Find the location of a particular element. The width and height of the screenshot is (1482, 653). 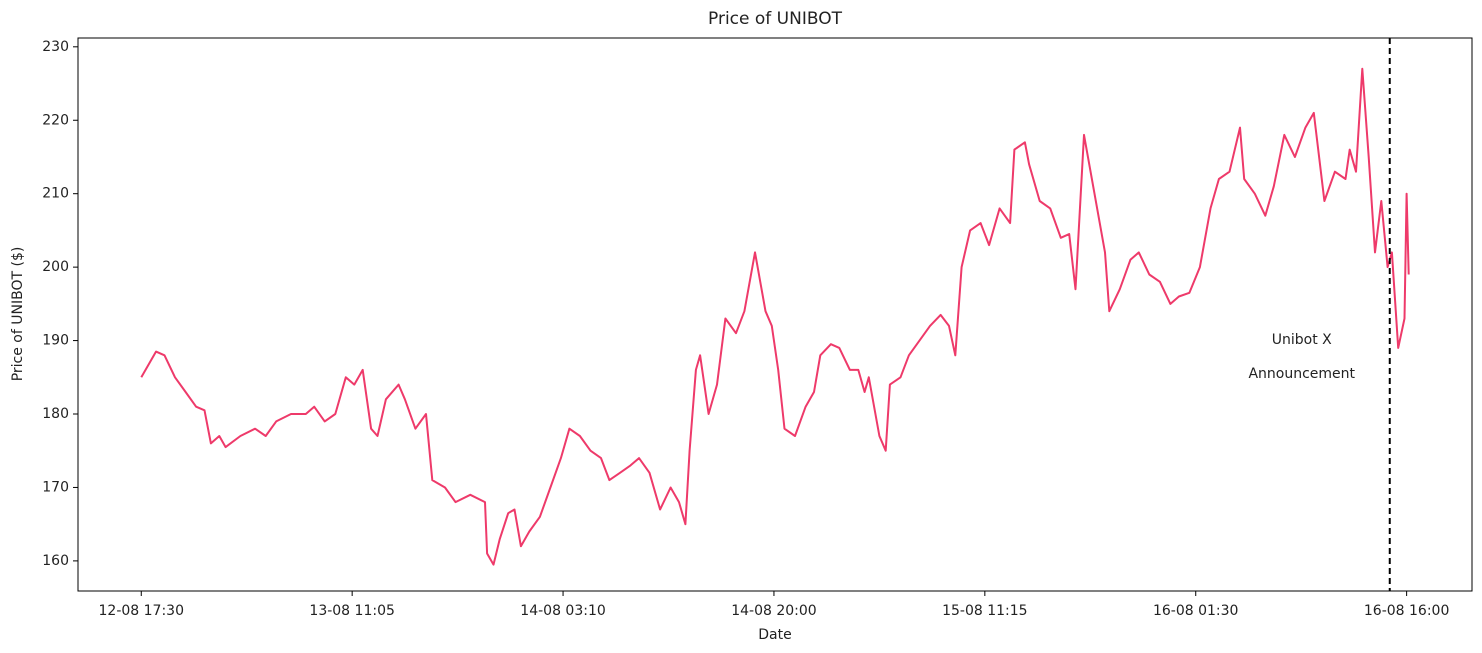

x-tick-label: 16-08 16:00 is located at coordinates (1406, 611).